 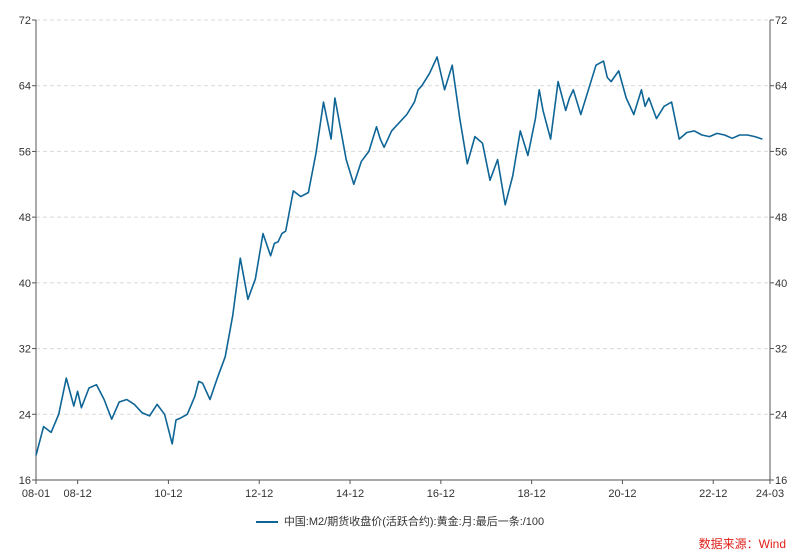 I want to click on x-tick-label: 24-03, so click(x=770, y=494).